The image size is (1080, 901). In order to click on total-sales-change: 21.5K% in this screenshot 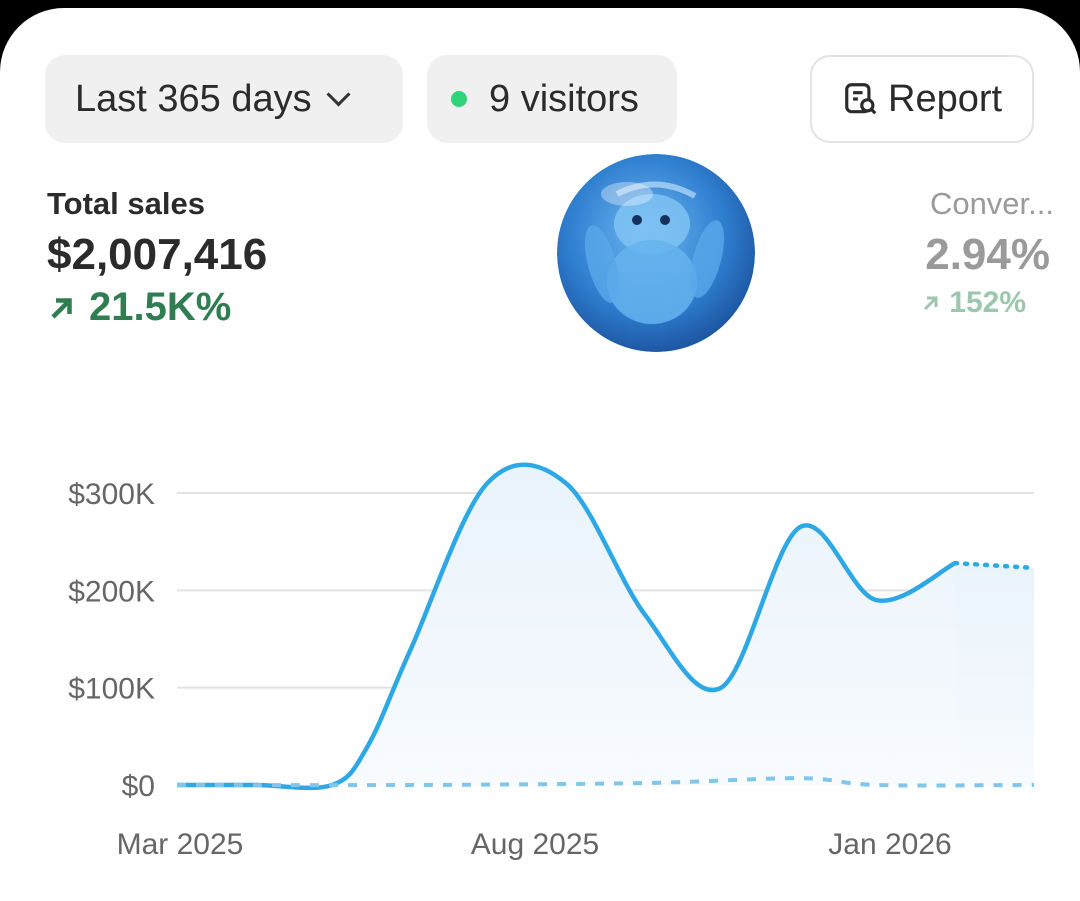, I will do `click(139, 307)`.